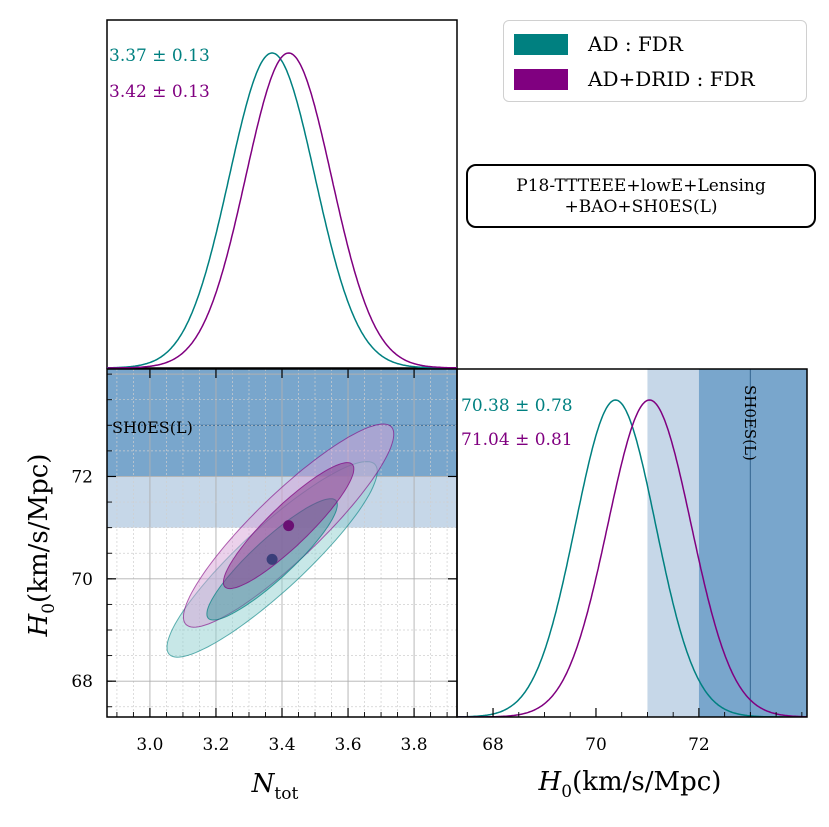 Image resolution: width=829 pixels, height=827 pixels. What do you see at coordinates (275, 786) in the screenshot?
I see `xlabel-ntot: Ntot` at bounding box center [275, 786].